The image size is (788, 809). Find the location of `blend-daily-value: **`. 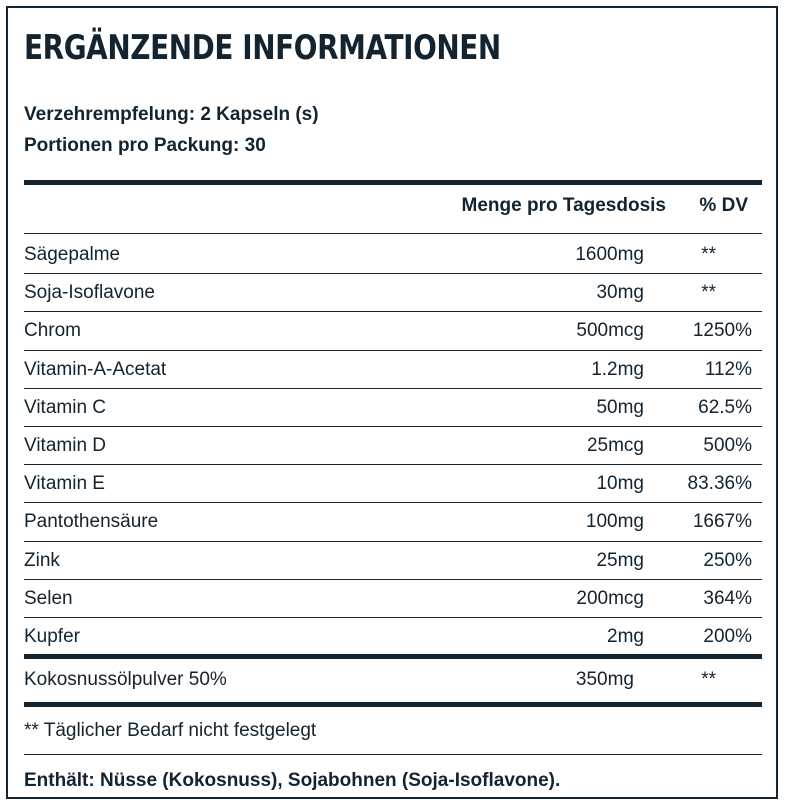

blend-daily-value: ** is located at coordinates (708, 679).